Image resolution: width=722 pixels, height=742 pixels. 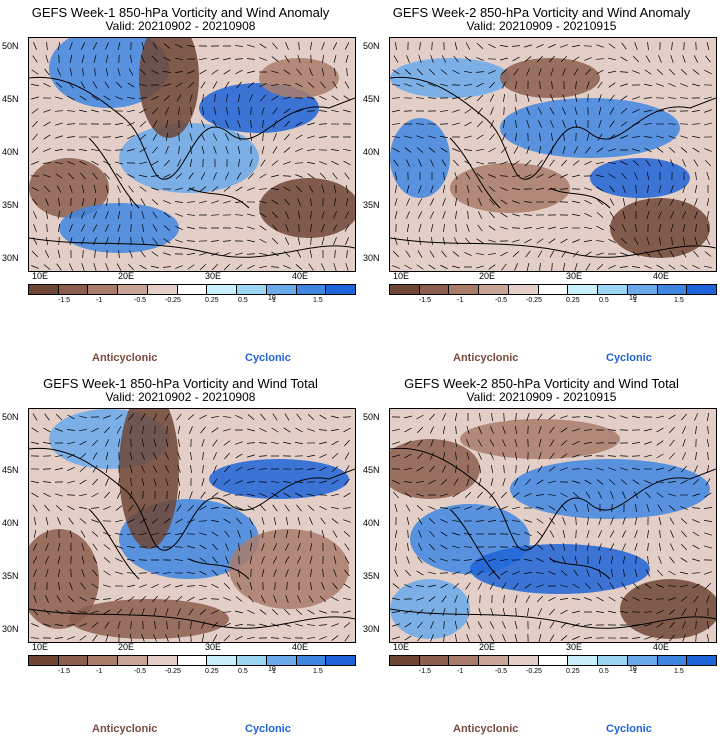 I want to click on lat-tick-label: 45N, so click(x=371, y=470).